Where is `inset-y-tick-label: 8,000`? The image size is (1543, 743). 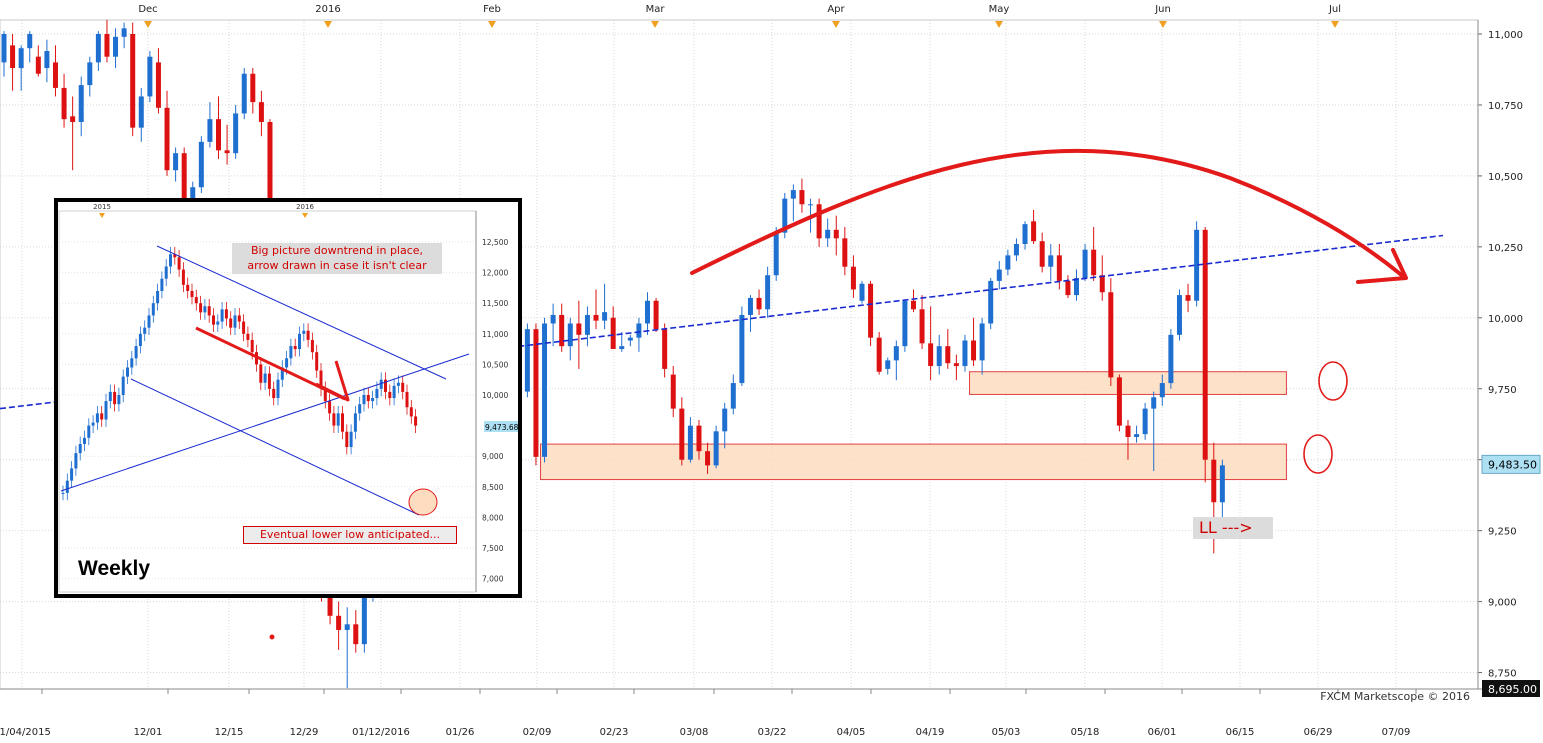 inset-y-tick-label: 8,000 is located at coordinates (493, 517).